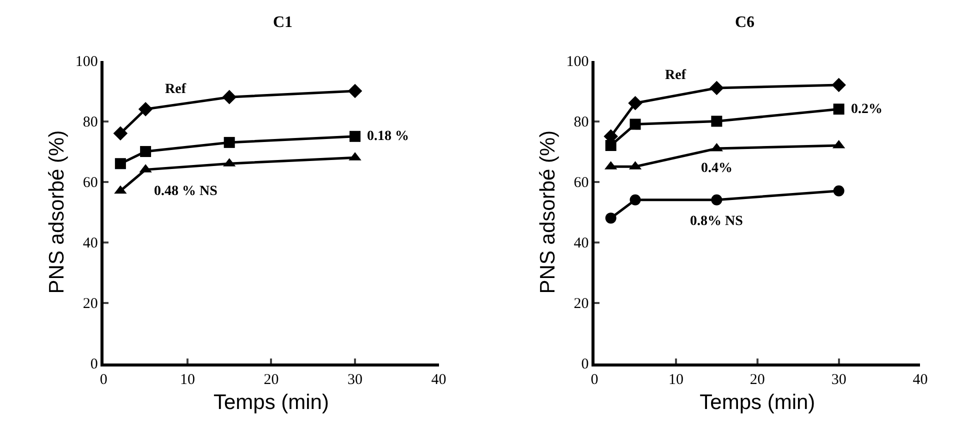  I want to click on series-label: 0.2%, so click(866, 109).